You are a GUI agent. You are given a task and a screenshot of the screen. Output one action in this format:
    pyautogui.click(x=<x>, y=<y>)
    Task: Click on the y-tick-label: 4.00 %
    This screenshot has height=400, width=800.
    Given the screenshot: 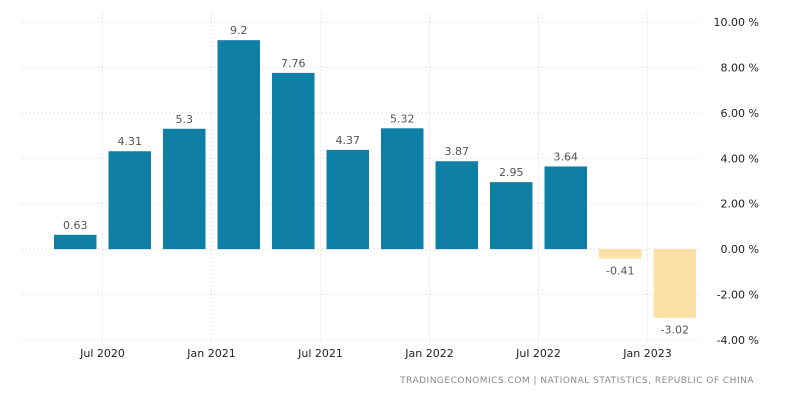 What is the action you would take?
    pyautogui.click(x=740, y=158)
    